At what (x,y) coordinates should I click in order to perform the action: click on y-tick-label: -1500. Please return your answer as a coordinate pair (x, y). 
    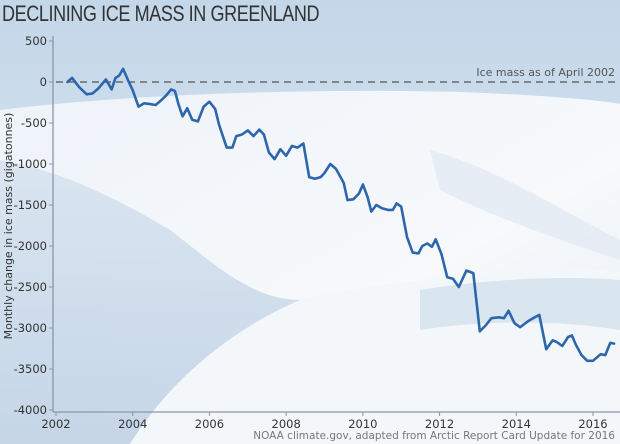
    Looking at the image, I should click on (30, 205).